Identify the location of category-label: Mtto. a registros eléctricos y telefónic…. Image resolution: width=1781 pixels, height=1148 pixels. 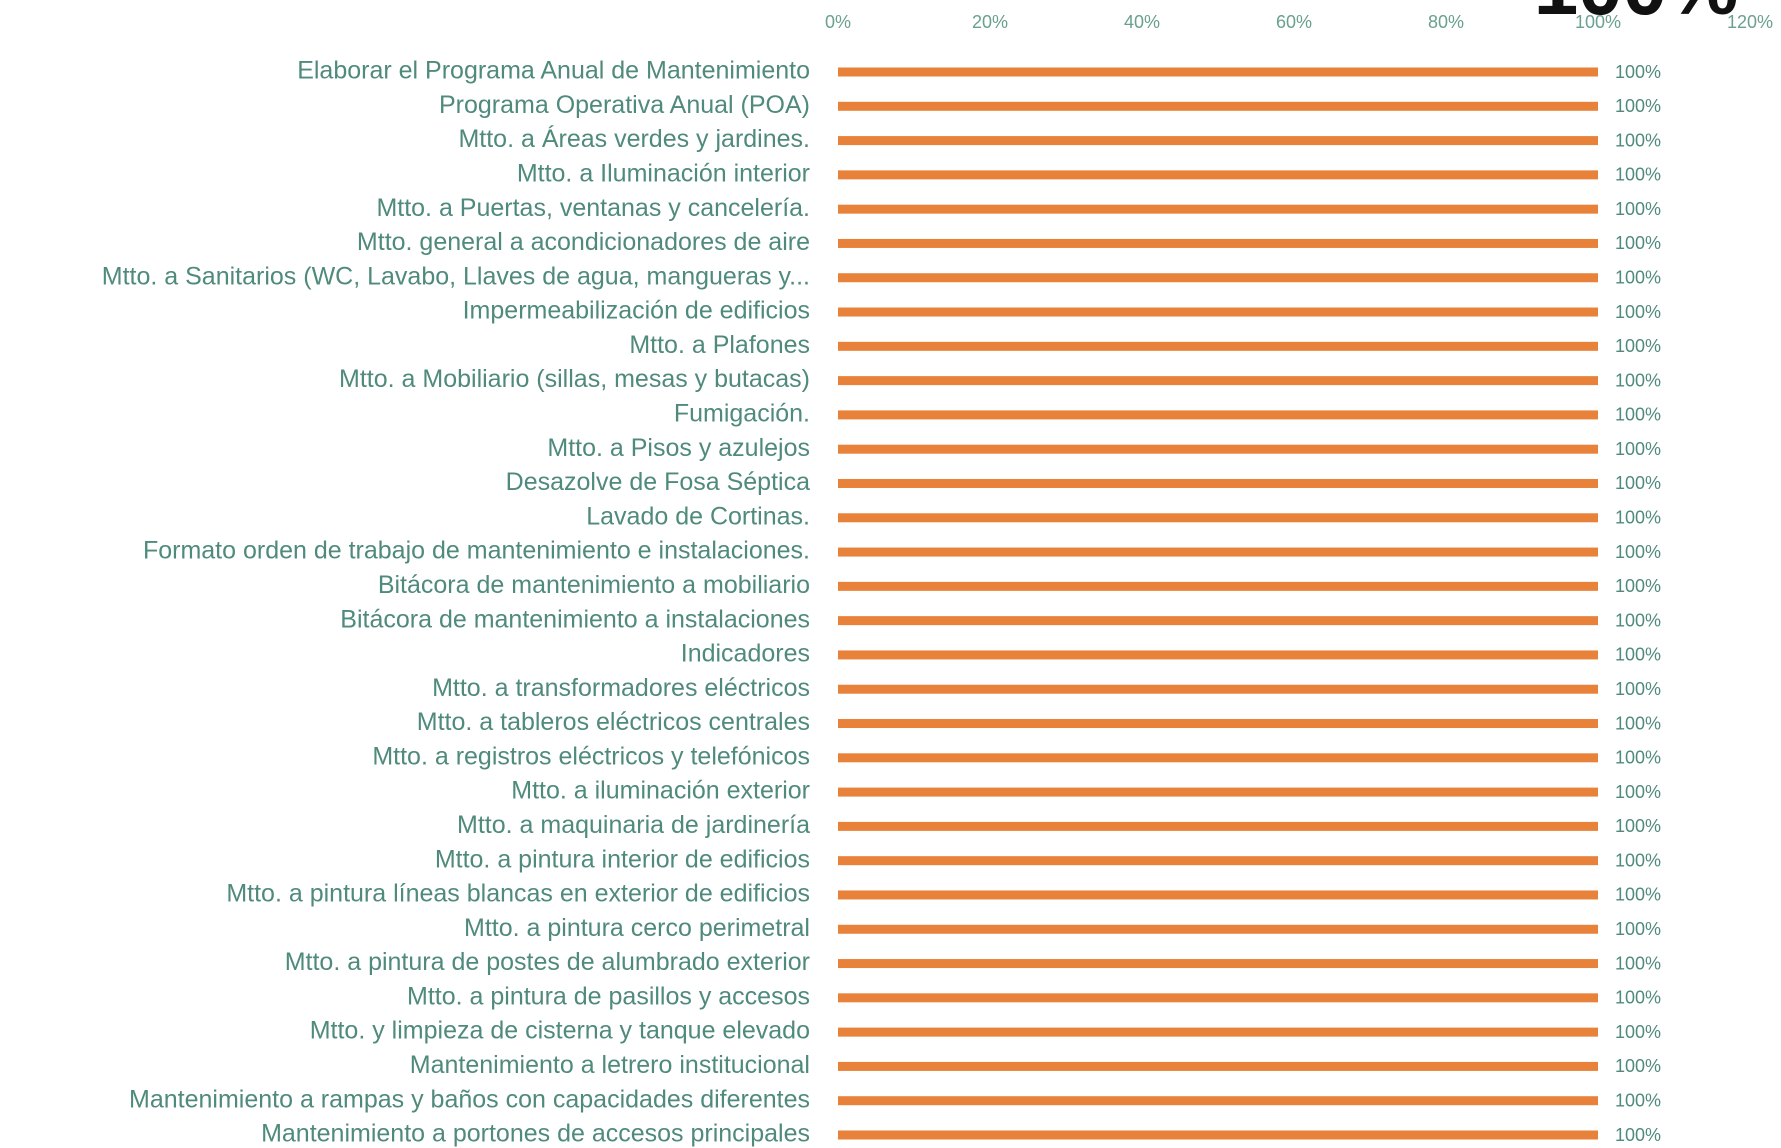
(591, 756).